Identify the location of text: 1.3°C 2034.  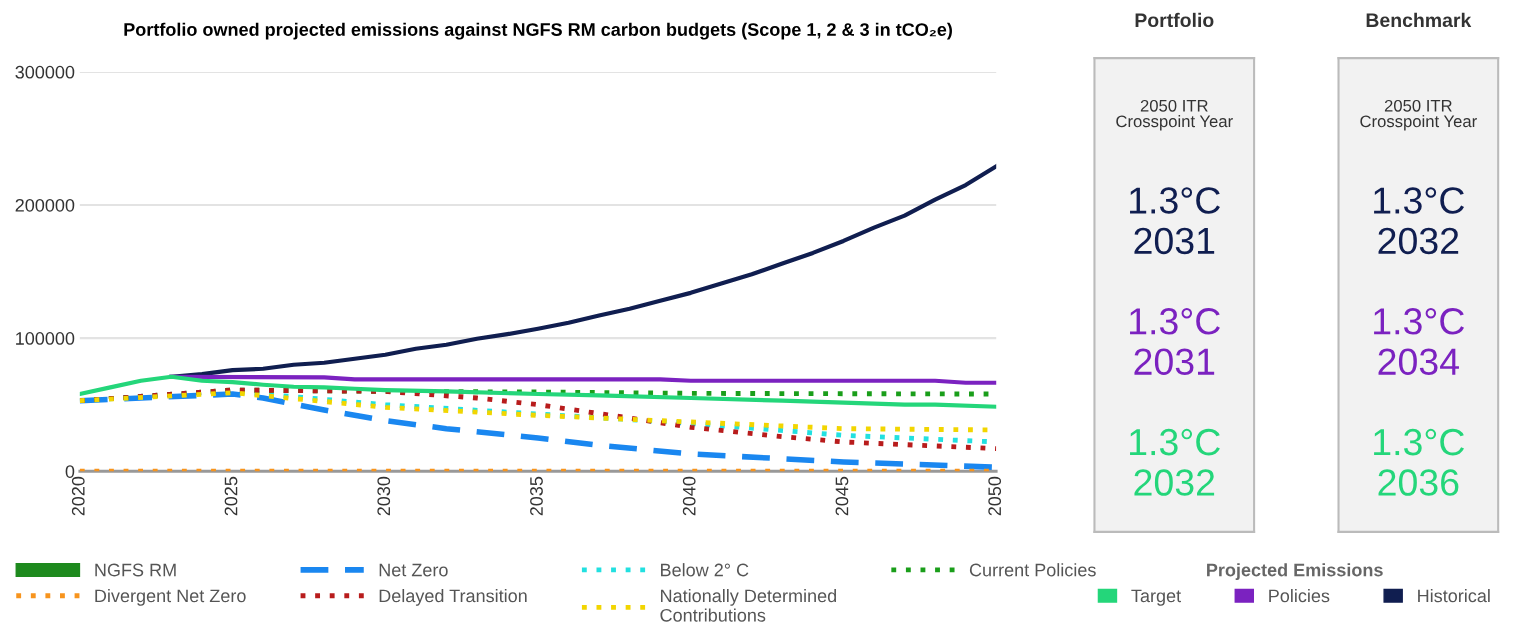
(1419, 342).